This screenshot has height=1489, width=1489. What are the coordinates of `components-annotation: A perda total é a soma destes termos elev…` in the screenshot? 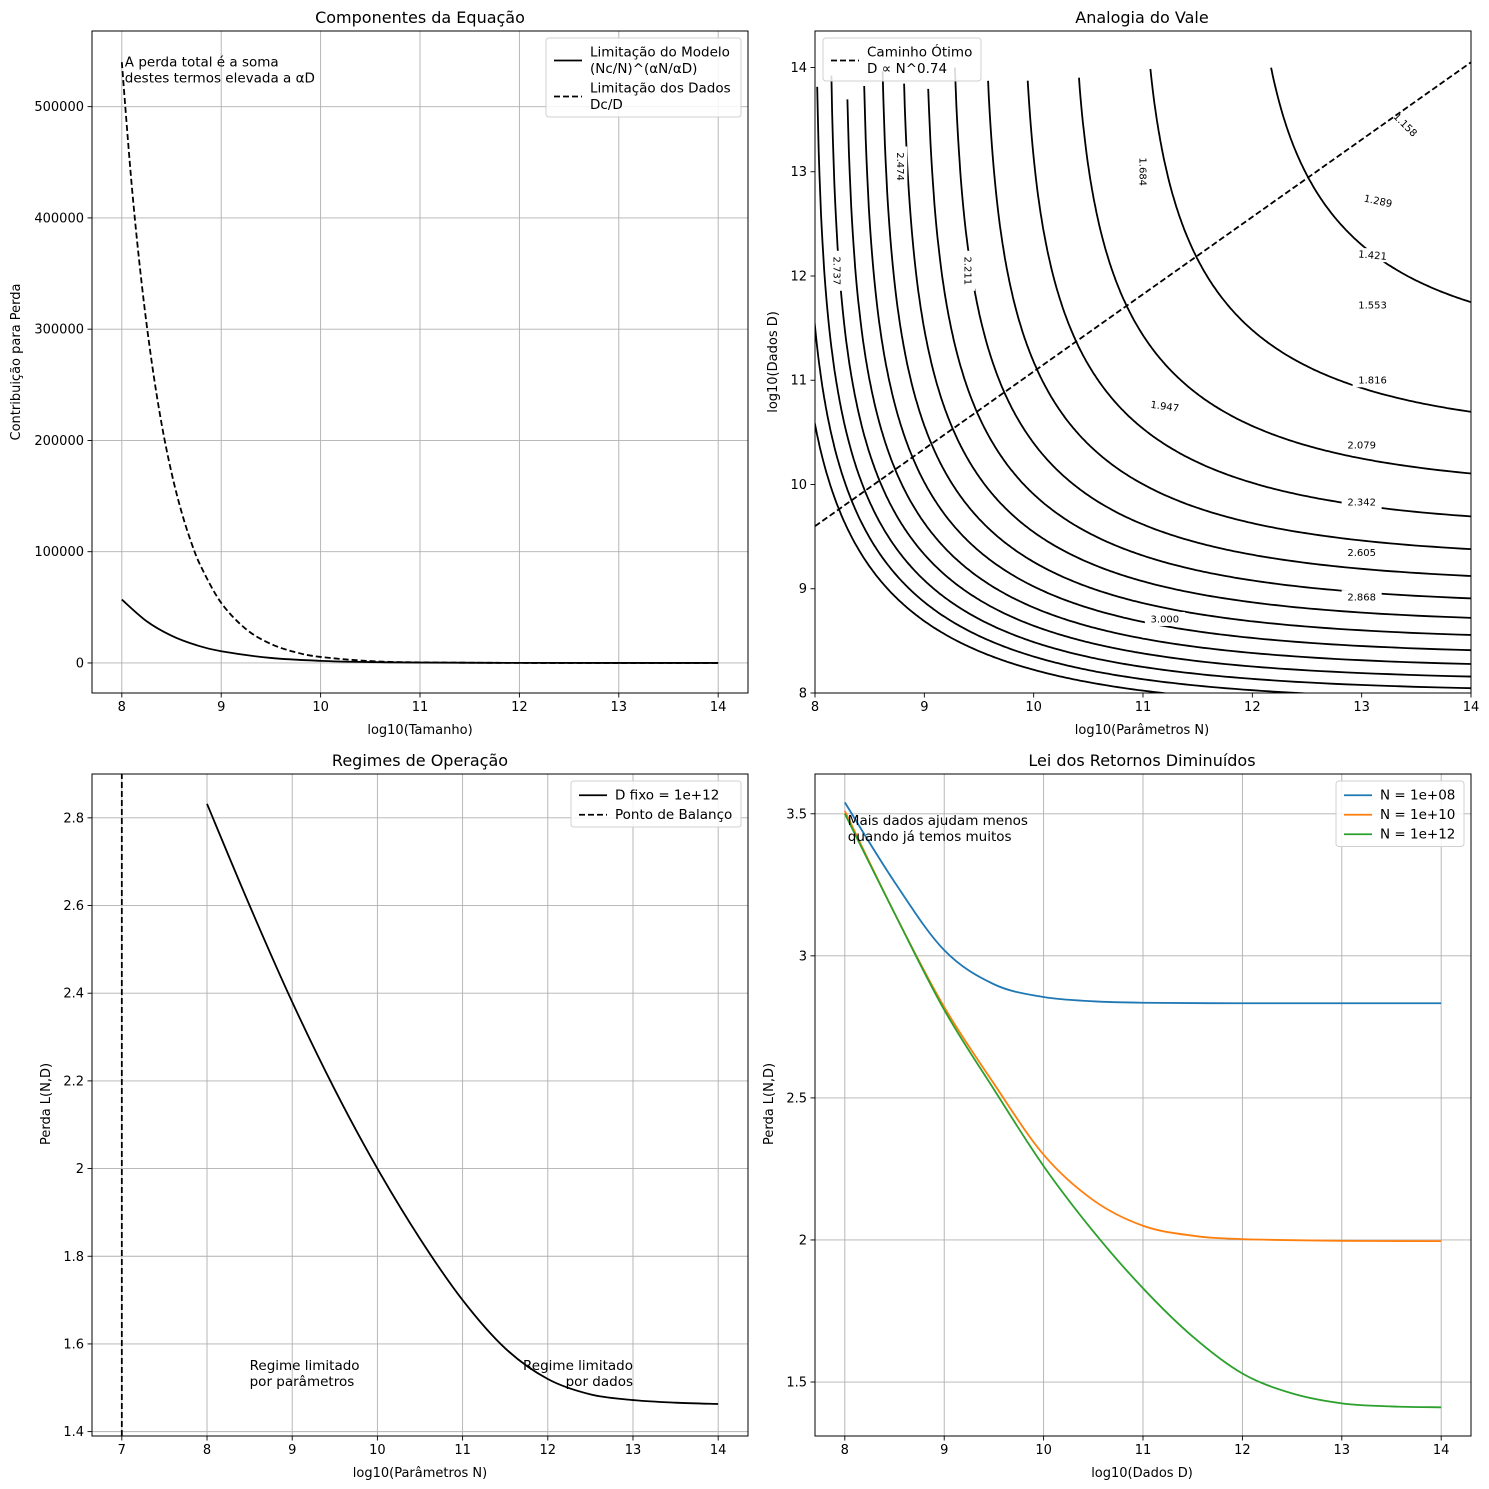 It's located at (220, 70).